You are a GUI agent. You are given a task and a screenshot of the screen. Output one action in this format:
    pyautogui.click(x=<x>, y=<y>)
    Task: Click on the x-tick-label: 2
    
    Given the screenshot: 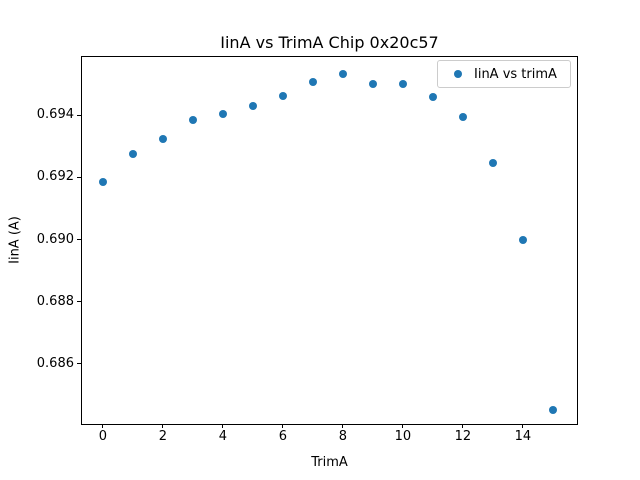 What is the action you would take?
    pyautogui.click(x=163, y=436)
    